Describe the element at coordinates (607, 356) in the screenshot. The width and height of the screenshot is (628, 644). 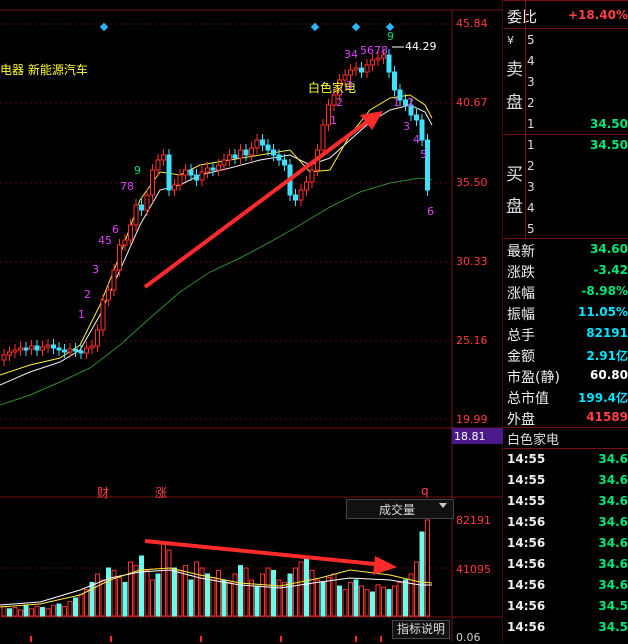
I see `stat-value: 2.91亿` at that location.